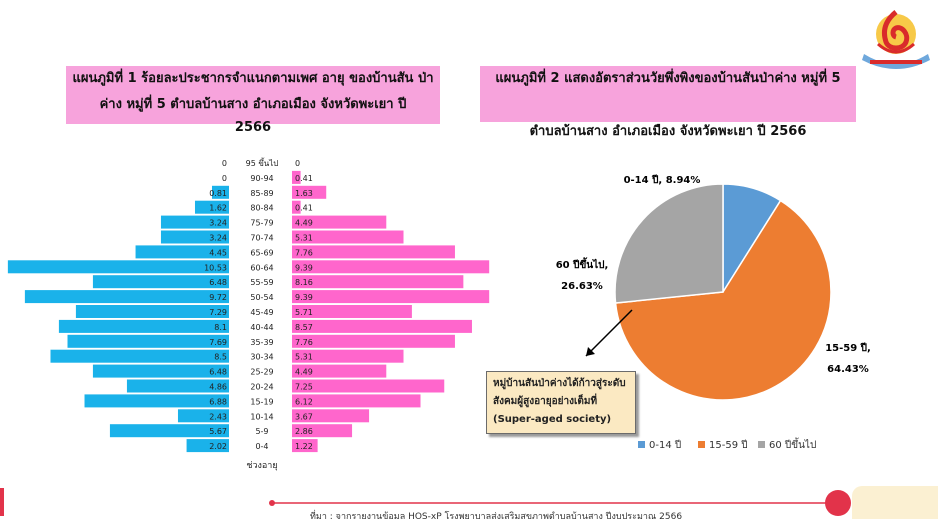 This screenshot has width=938, height=519. Describe the element at coordinates (218, 297) in the screenshot. I see `male-value-label: 9.72` at that location.